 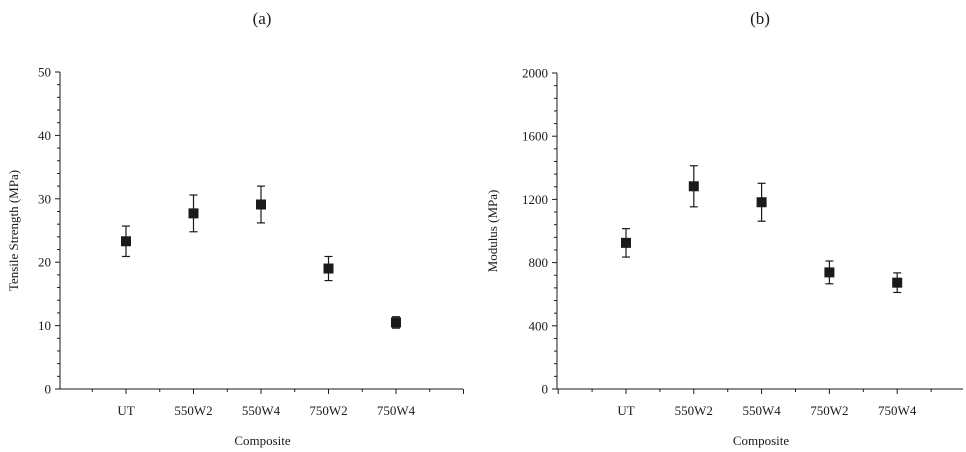 I want to click on y-tick-label: 400, so click(x=539, y=325).